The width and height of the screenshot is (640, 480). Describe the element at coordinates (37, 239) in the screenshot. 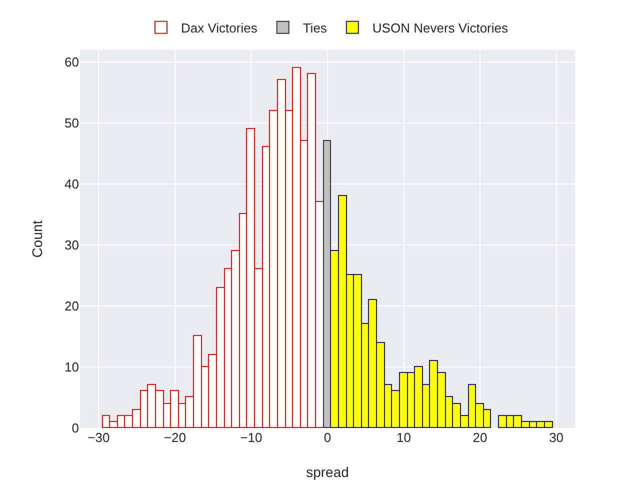

I see `y-axis-title: Count` at that location.